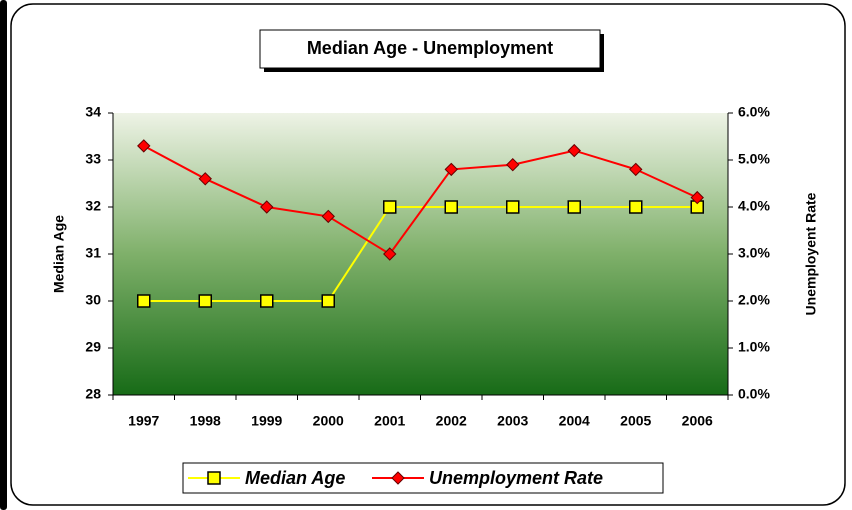  I want to click on x-tick-label: 1999, so click(266, 421).